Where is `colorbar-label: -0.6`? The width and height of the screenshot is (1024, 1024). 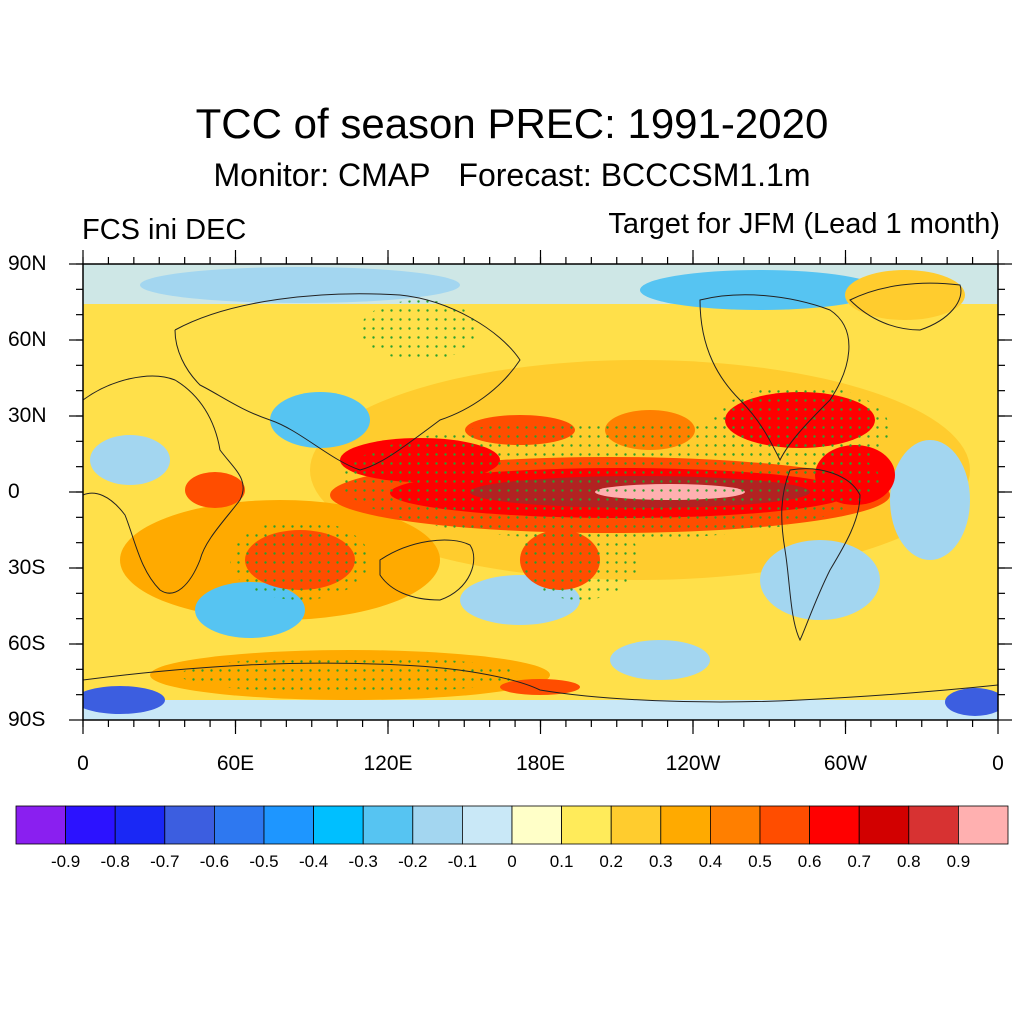 colorbar-label: -0.6 is located at coordinates (214, 861).